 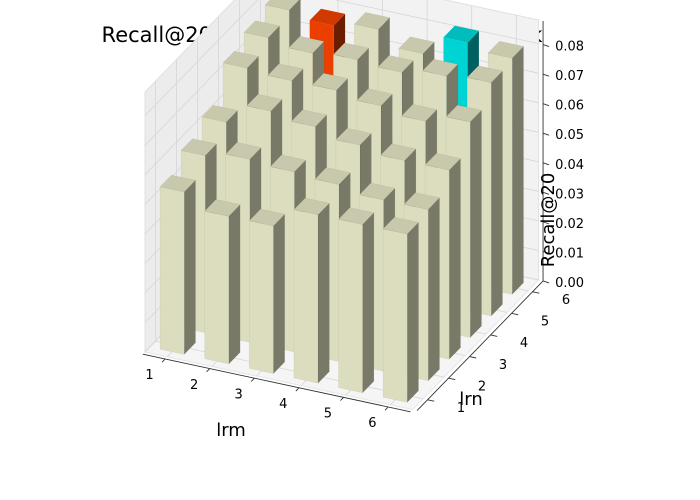 I want to click on z-tick-label: 0.06, so click(x=569, y=106).